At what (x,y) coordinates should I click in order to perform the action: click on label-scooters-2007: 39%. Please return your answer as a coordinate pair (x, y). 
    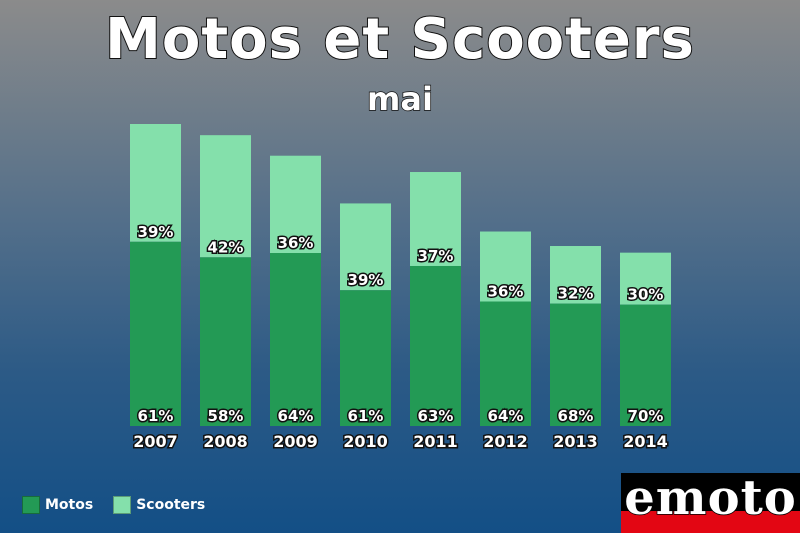
    Looking at the image, I should click on (156, 232).